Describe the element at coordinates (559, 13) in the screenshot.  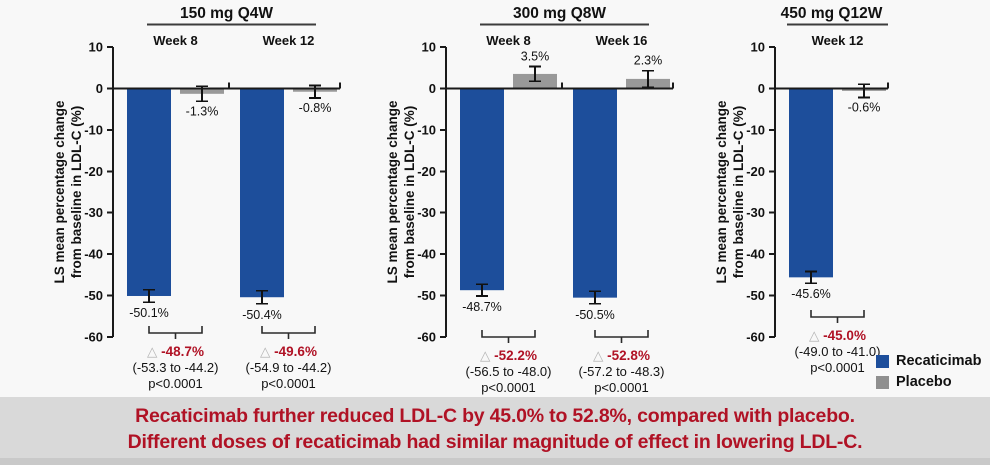
I see `panel-title: 300 mg Q8W` at that location.